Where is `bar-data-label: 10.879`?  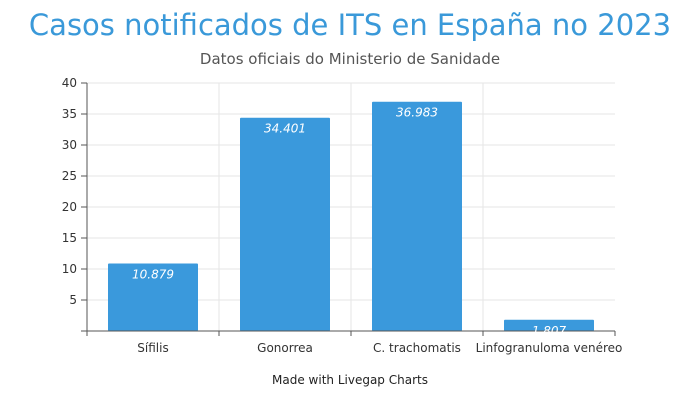
bar-data-label: 10.879 is located at coordinates (153, 275).